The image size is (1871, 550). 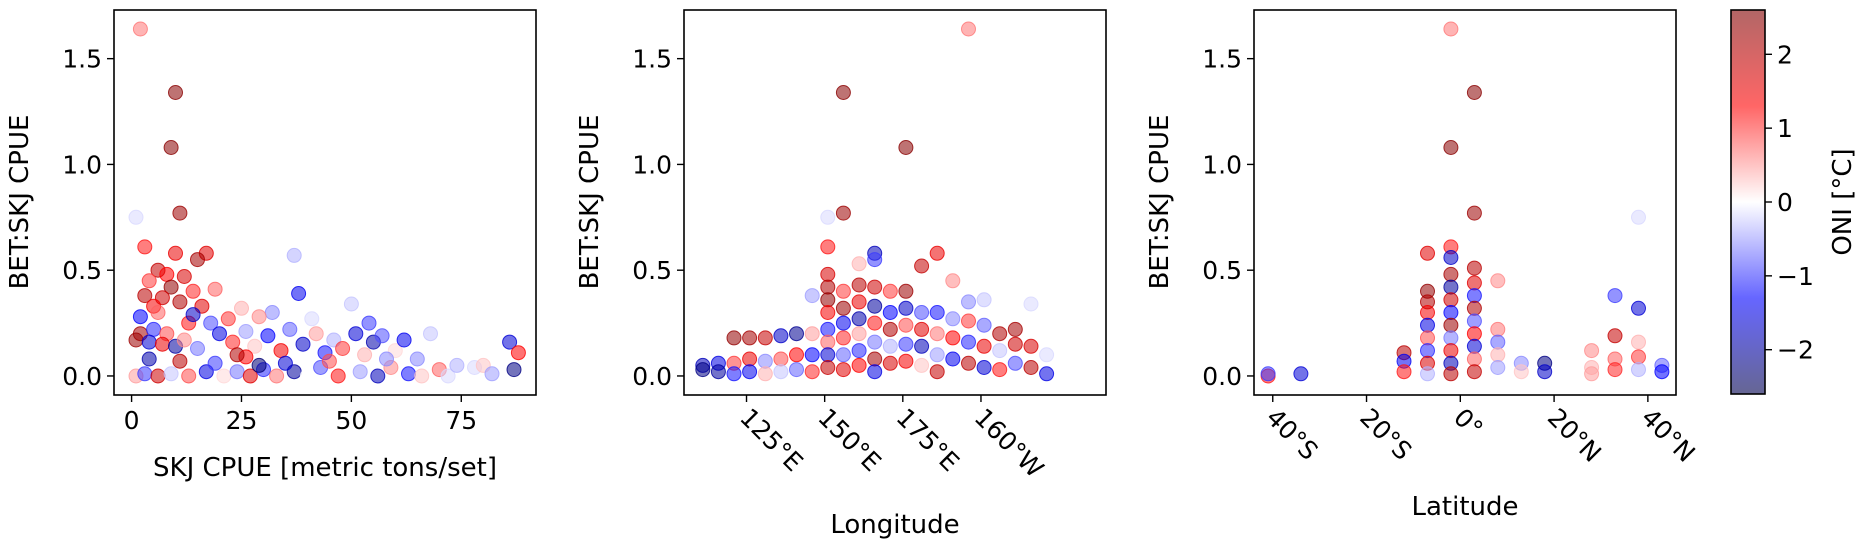 I want to click on xtick-label: 160°W, so click(x=1009, y=443).